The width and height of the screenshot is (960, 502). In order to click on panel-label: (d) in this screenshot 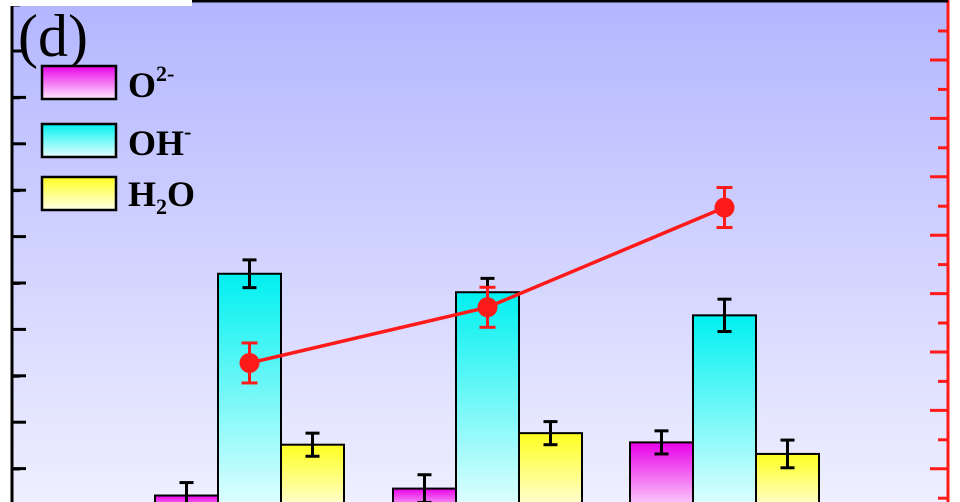, I will do `click(53, 36)`.